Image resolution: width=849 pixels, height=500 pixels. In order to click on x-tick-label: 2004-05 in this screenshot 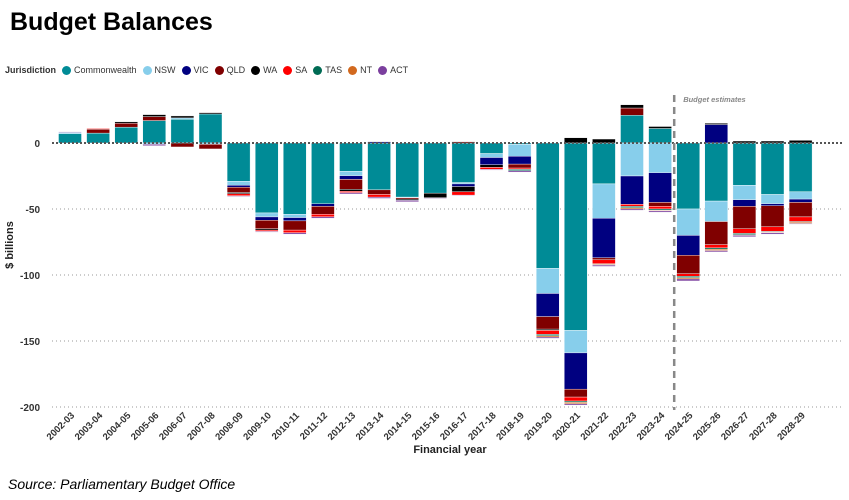, I will do `click(117, 426)`.